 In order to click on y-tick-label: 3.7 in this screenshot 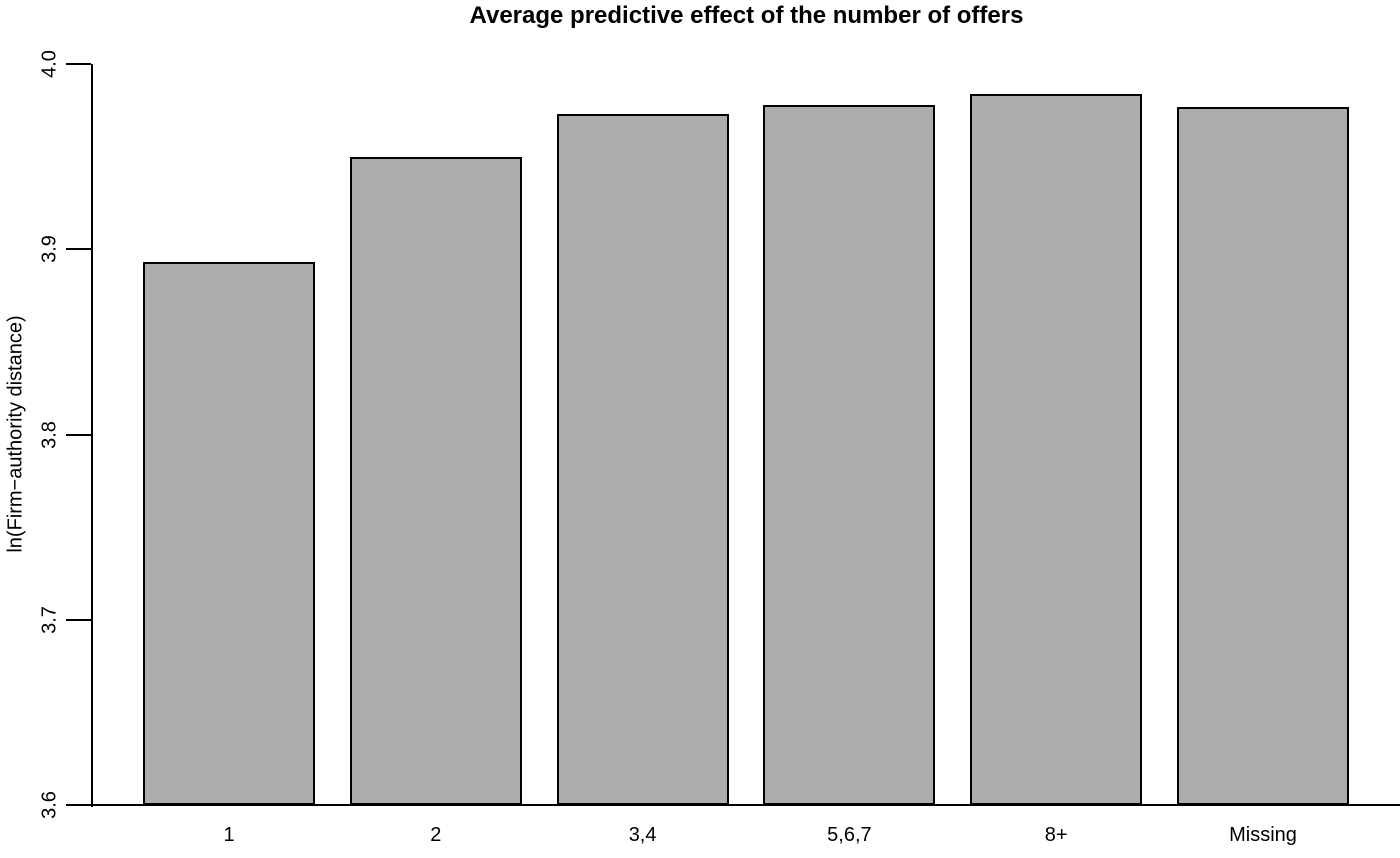, I will do `click(49, 619)`.